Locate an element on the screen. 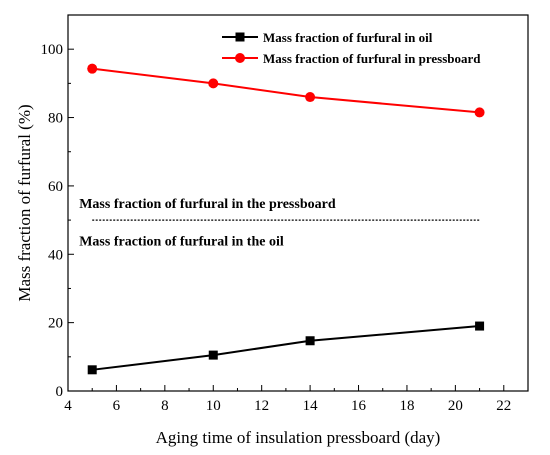 This screenshot has height=455, width=550. x-tick-label: 16 is located at coordinates (359, 406).